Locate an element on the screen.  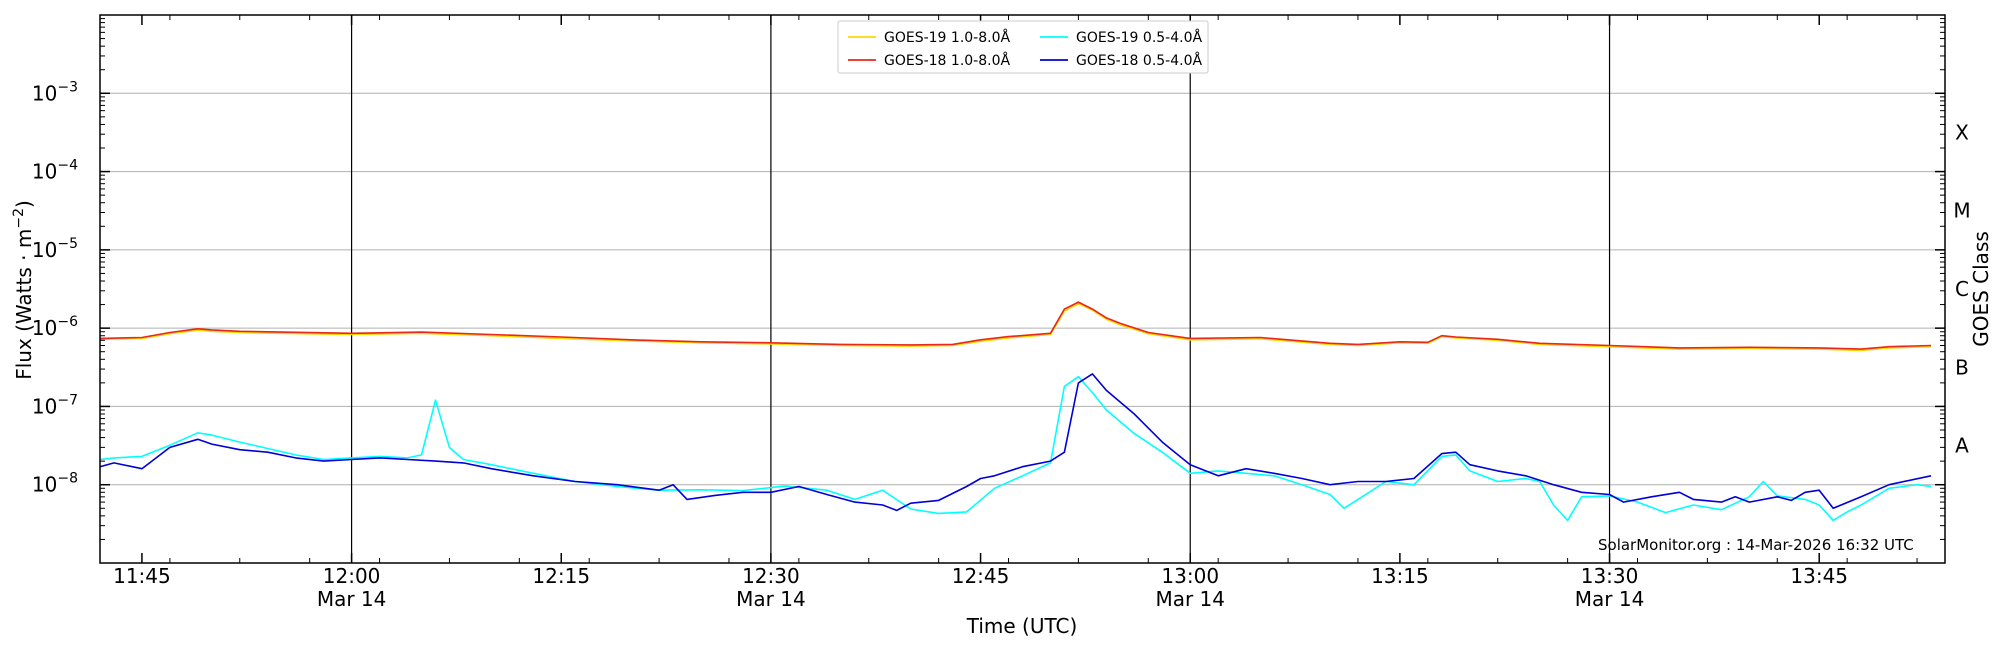
y-tick-exponent: −6 is located at coordinates (67, 322).